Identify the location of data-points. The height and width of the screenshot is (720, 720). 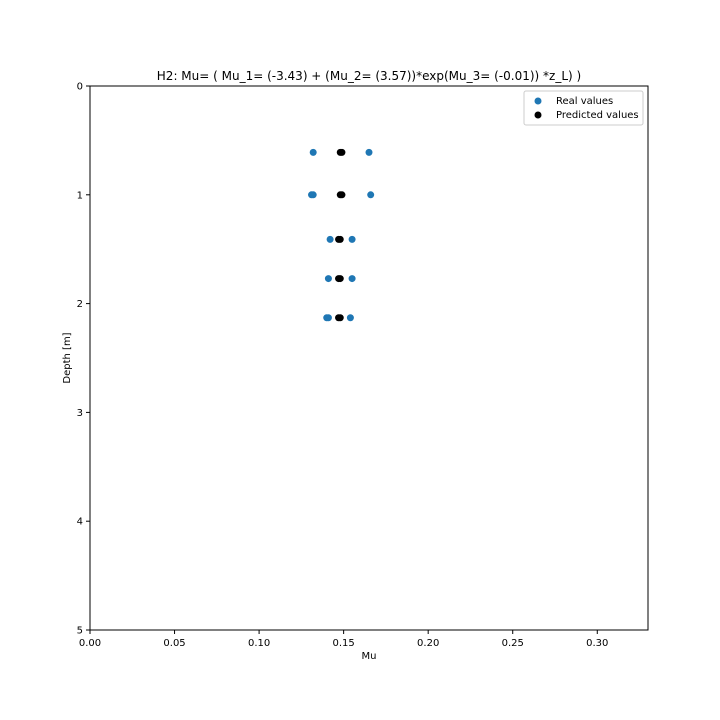
(341, 235).